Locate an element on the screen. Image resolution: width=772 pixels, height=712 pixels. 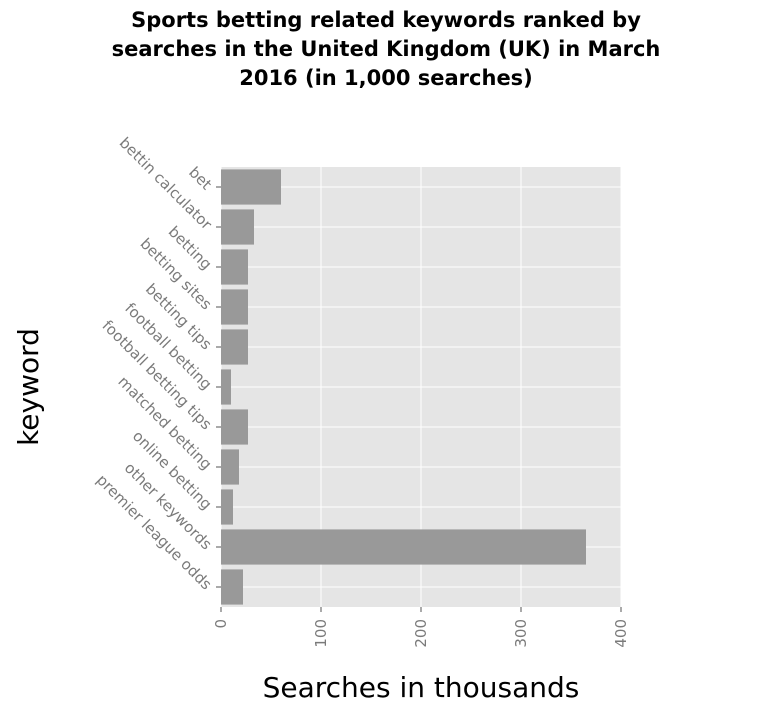
y-axis-label: keyword is located at coordinates (28, 387).